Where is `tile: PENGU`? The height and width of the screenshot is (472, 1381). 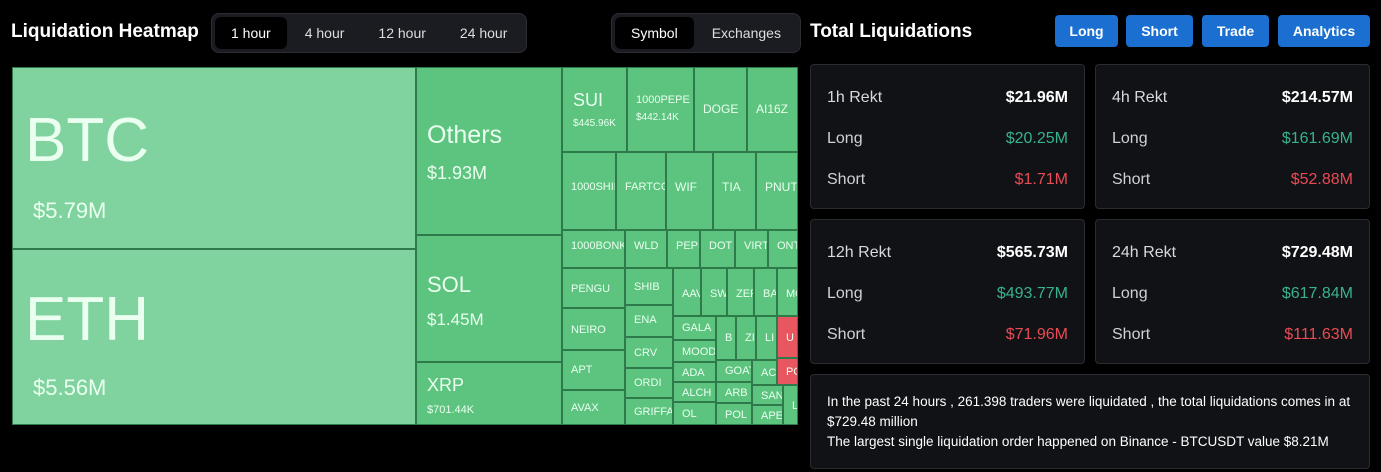
tile: PENGU is located at coordinates (593, 288).